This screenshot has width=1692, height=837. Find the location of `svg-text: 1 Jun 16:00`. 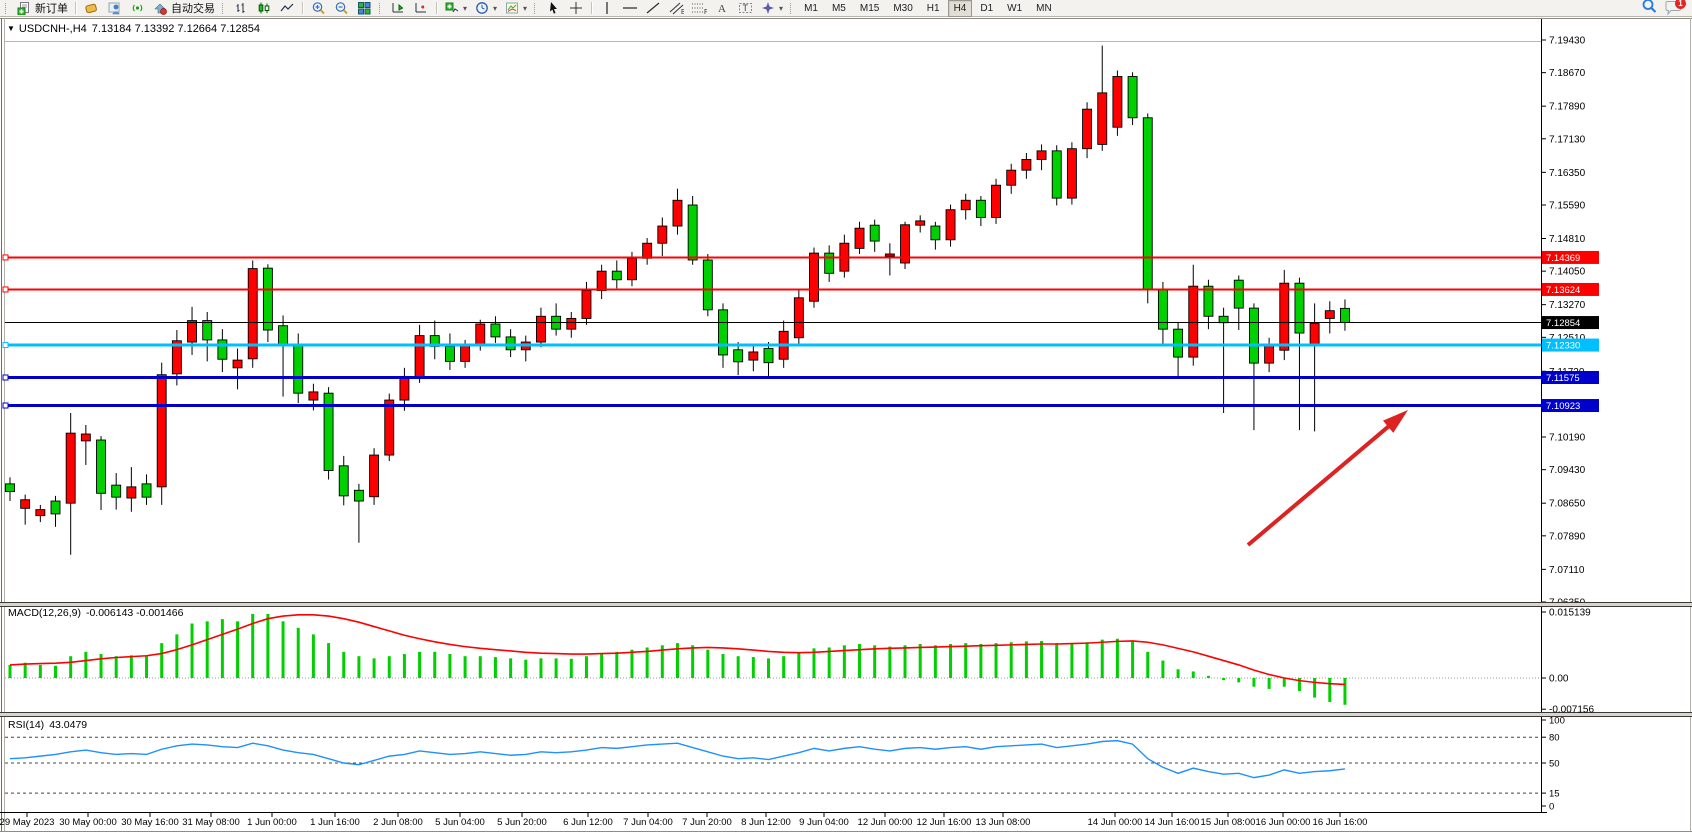

svg-text: 1 Jun 16:00 is located at coordinates (335, 822).